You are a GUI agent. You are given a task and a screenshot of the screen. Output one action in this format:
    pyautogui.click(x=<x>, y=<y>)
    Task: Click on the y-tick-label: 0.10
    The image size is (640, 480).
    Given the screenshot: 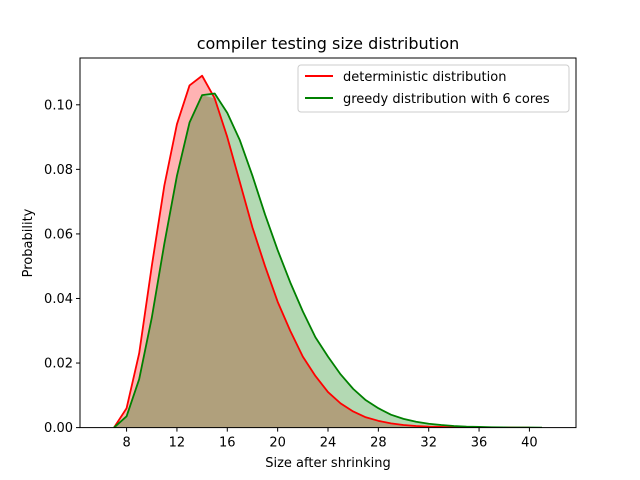 What is the action you would take?
    pyautogui.click(x=58, y=105)
    